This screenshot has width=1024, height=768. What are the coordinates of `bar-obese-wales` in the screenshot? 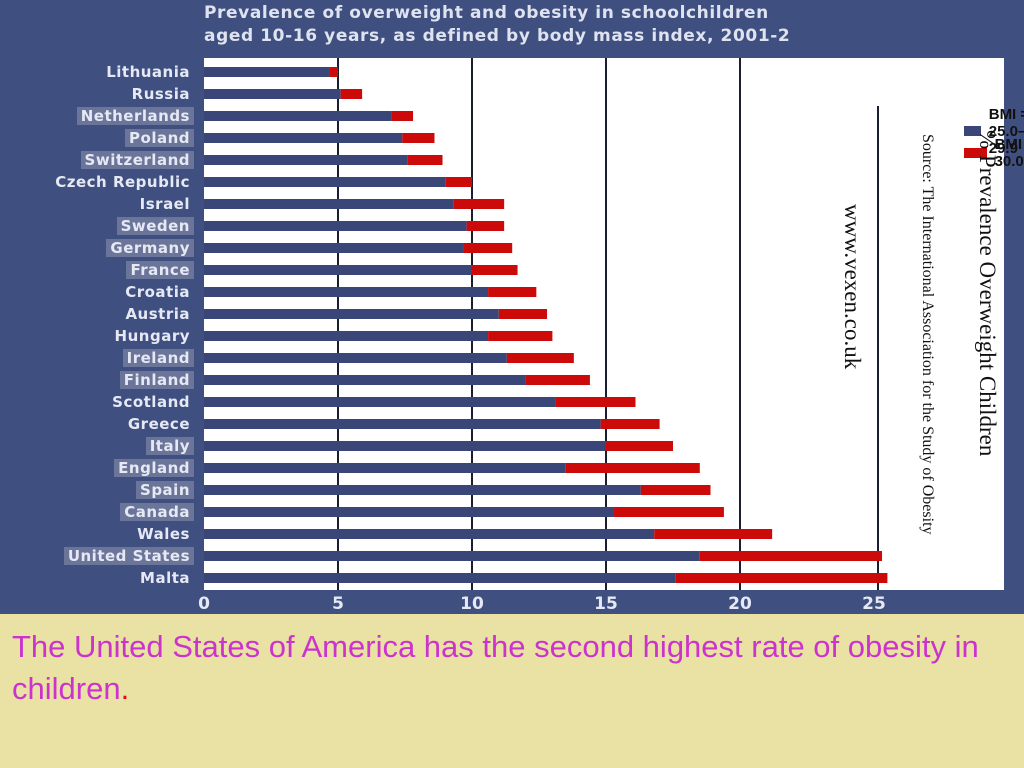 It's located at (713, 534).